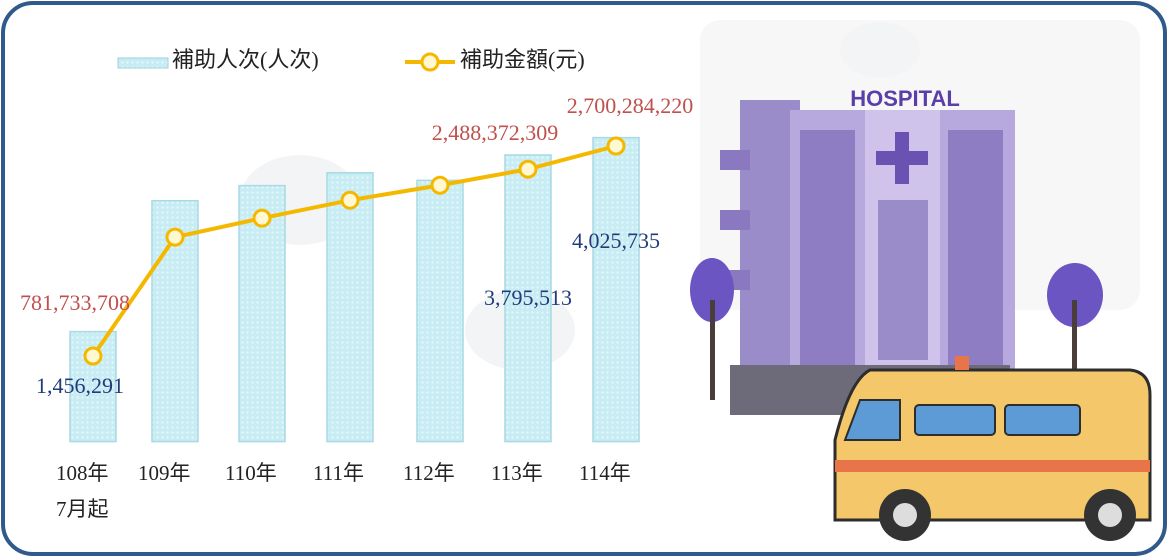 The image size is (1168, 557). I want to click on value-label: 1,456,291, so click(80, 385).